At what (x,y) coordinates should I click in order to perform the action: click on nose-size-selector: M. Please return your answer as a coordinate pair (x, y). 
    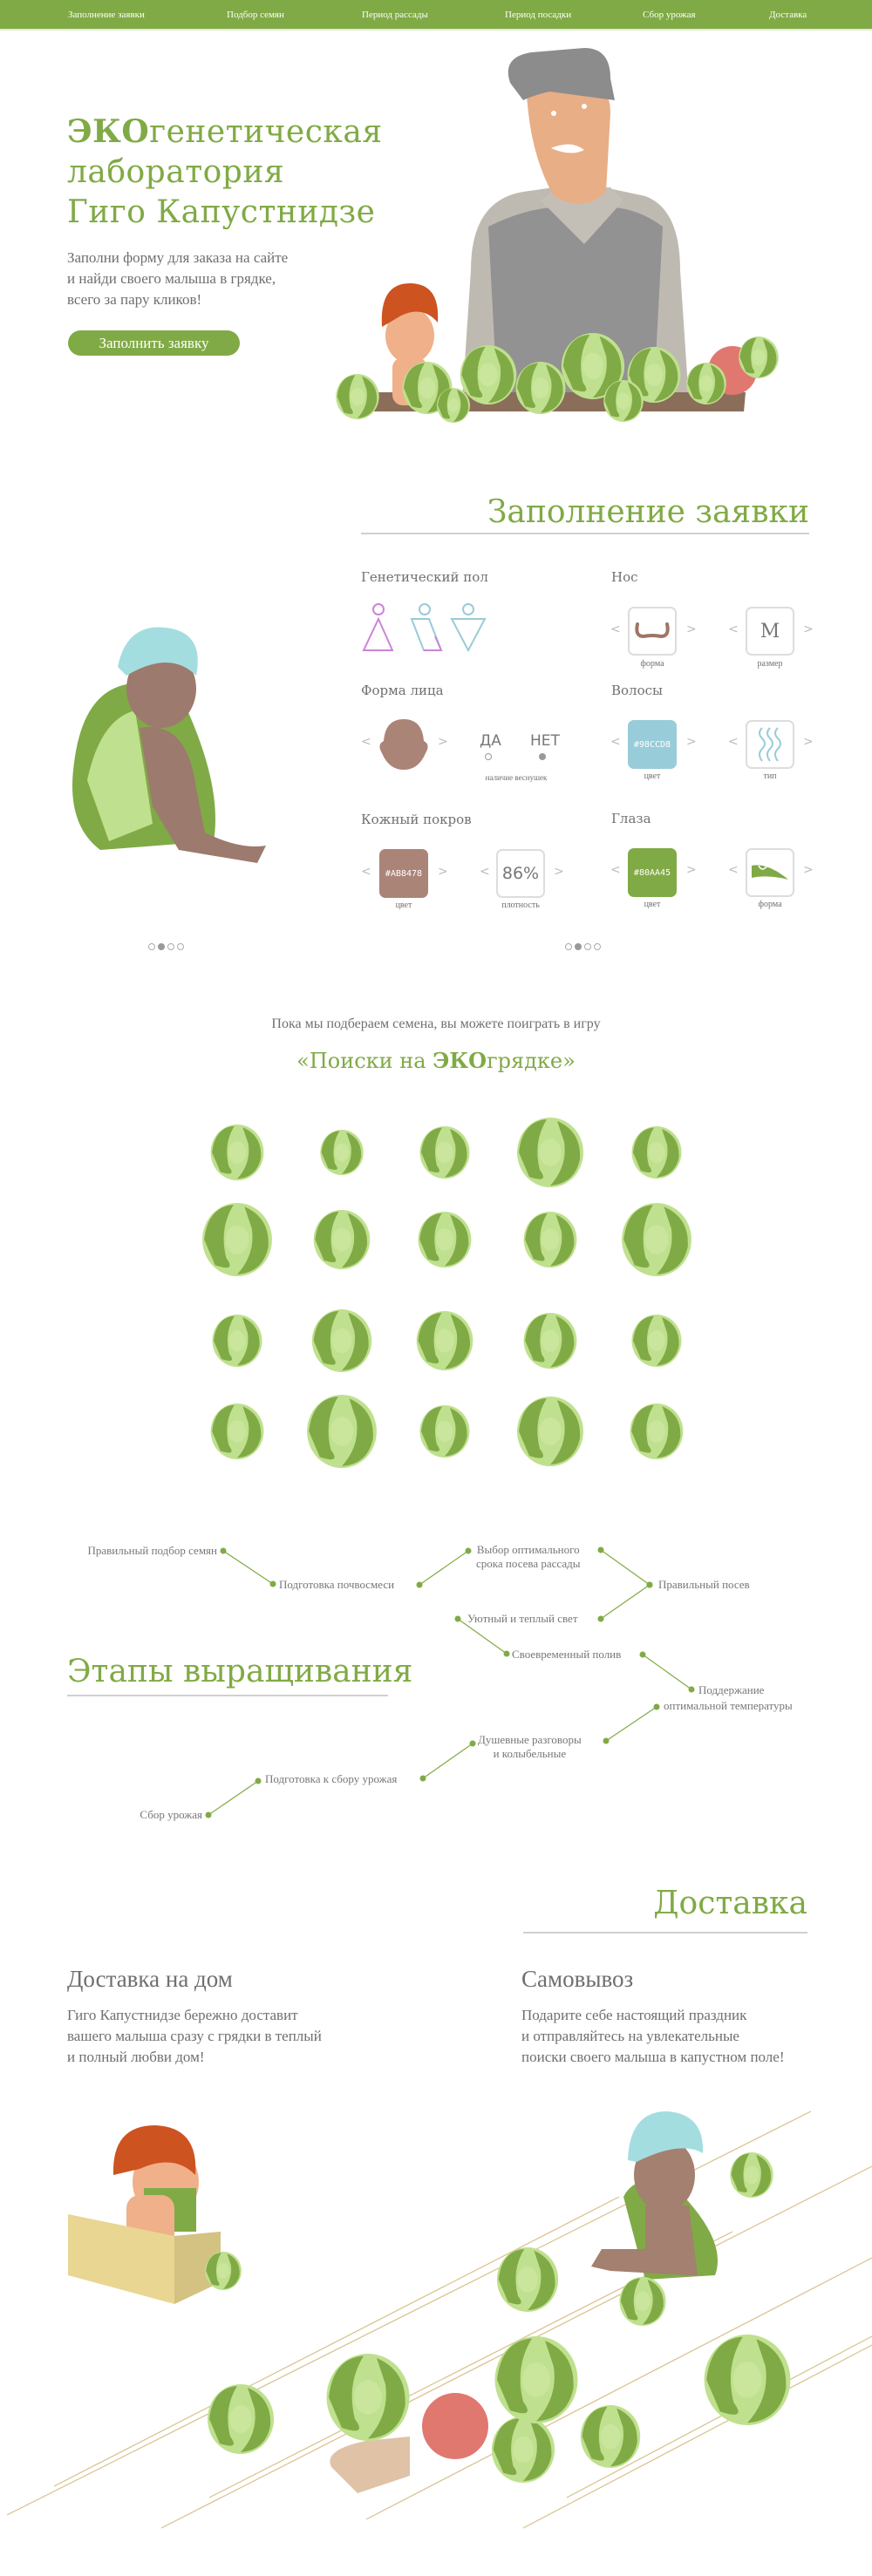
    Looking at the image, I should click on (770, 631).